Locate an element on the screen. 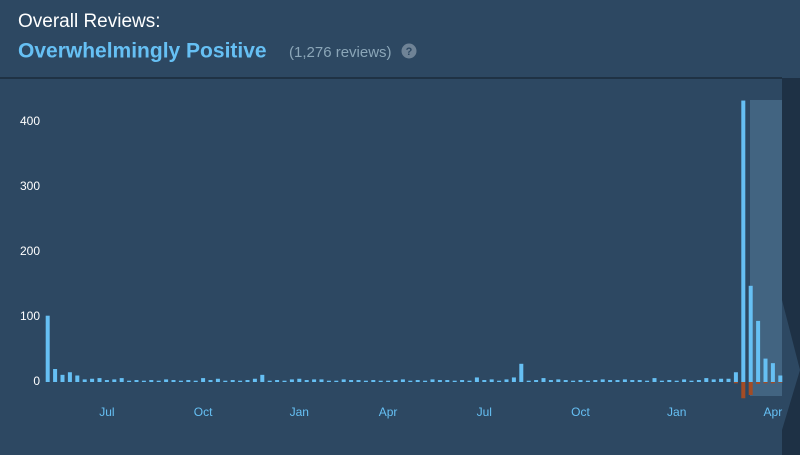  side-arrow is located at coordinates (791, 266).